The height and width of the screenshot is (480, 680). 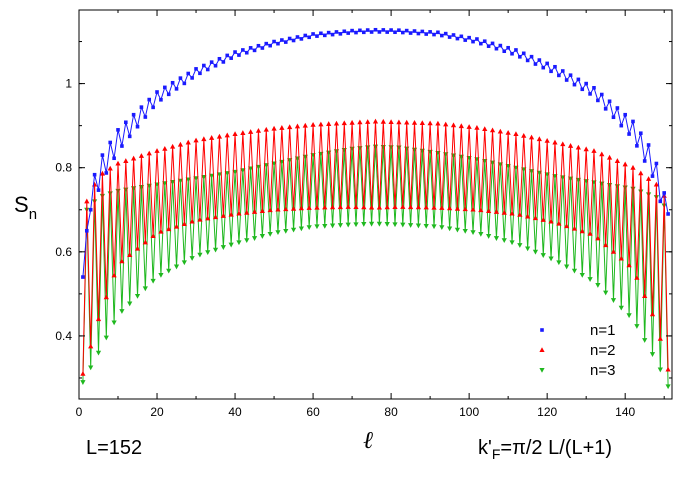 I want to click on fermi-momentum-rest: =π/2 L/(L+1), so click(x=556, y=448).